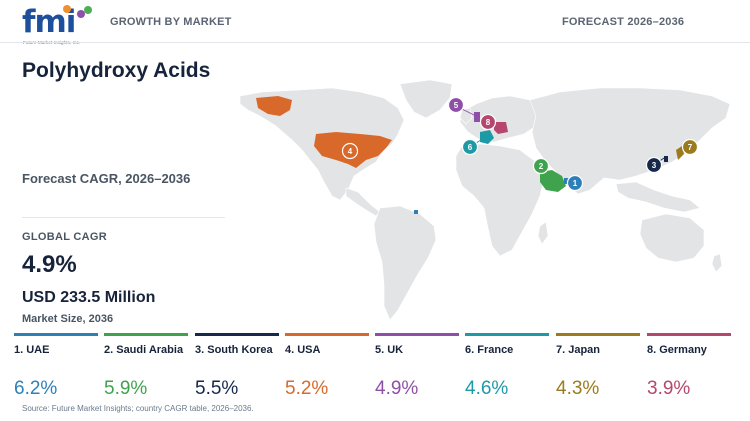  Describe the element at coordinates (507, 366) in the screenshot. I see `country-item-france: 6. France 4.6%` at that location.